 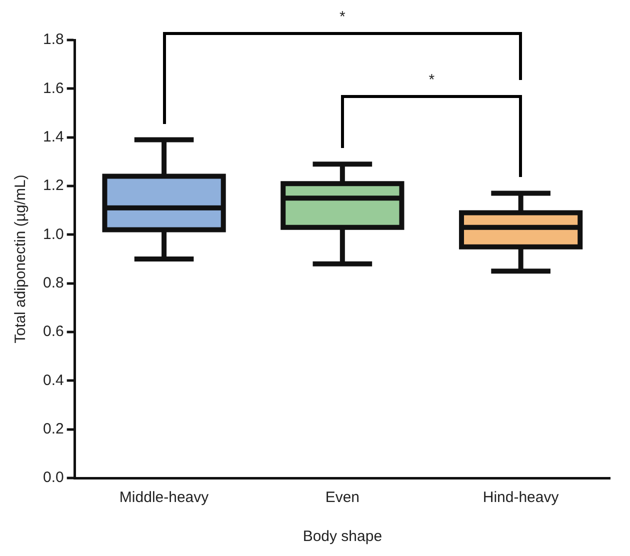 What do you see at coordinates (521, 497) in the screenshot?
I see `x-tick-label: Hind-heavy` at bounding box center [521, 497].